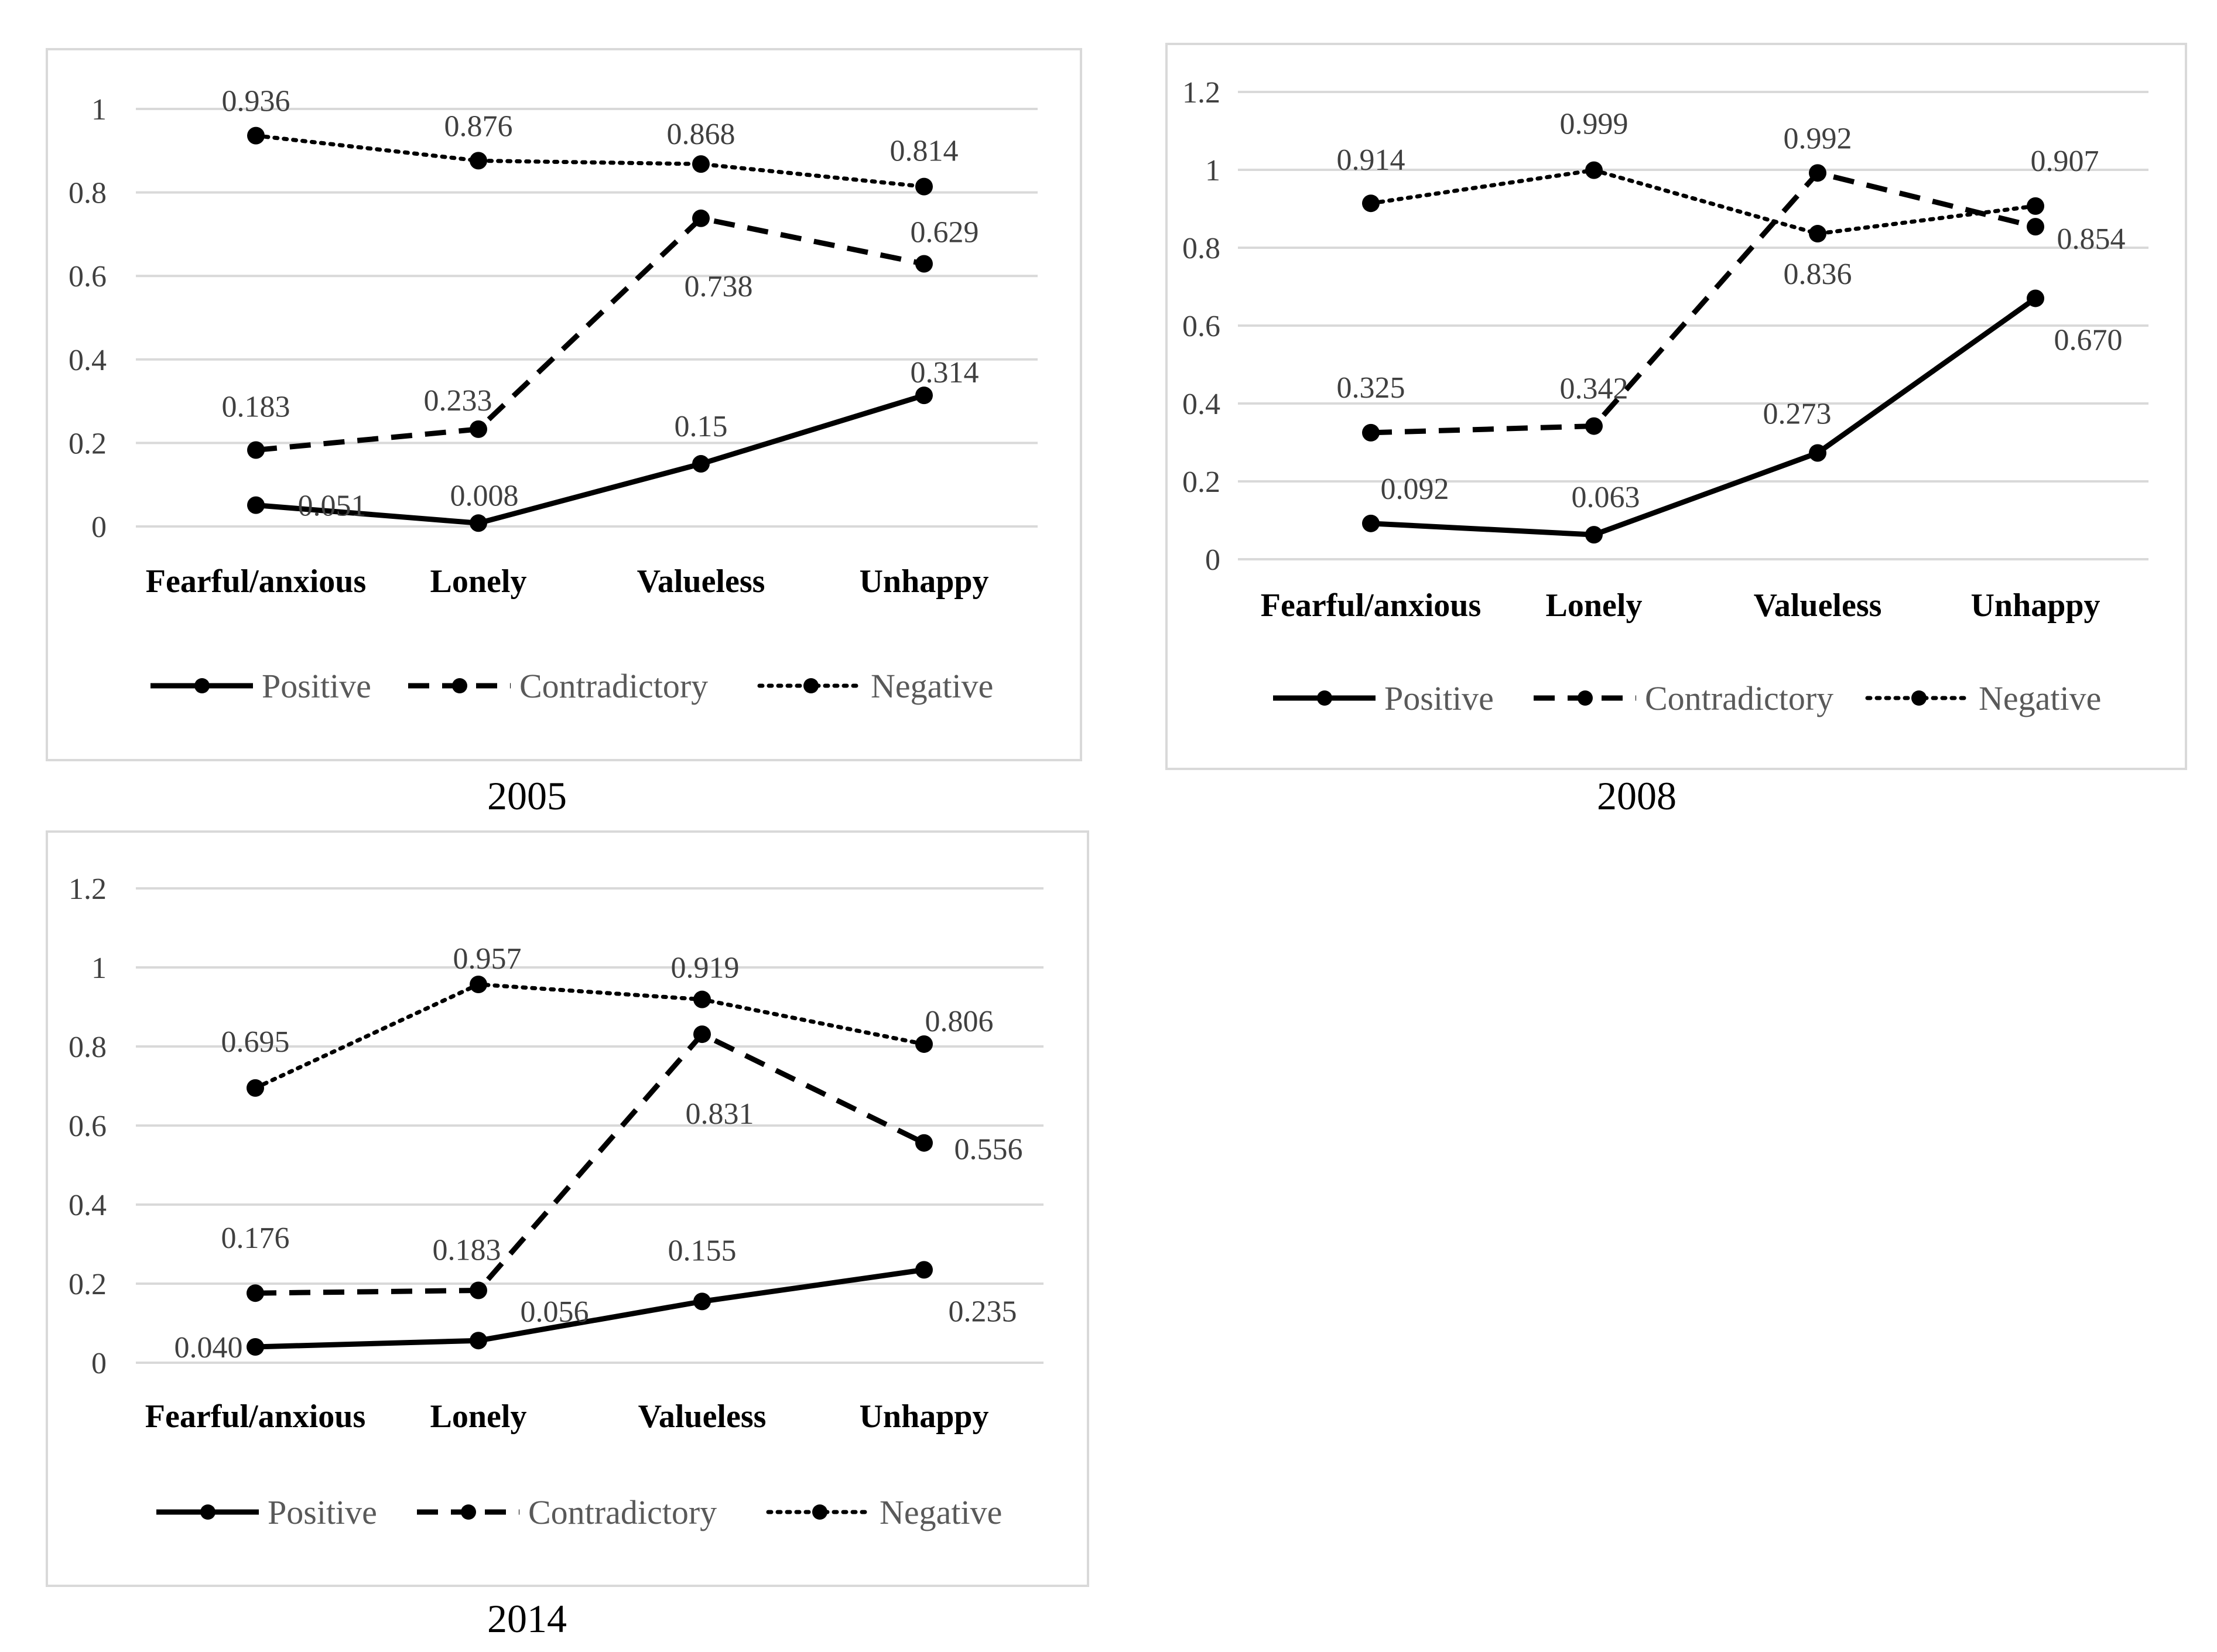 The height and width of the screenshot is (1652, 2217). Describe the element at coordinates (487, 959) in the screenshot. I see `data-label-negative: 0.957` at that location.